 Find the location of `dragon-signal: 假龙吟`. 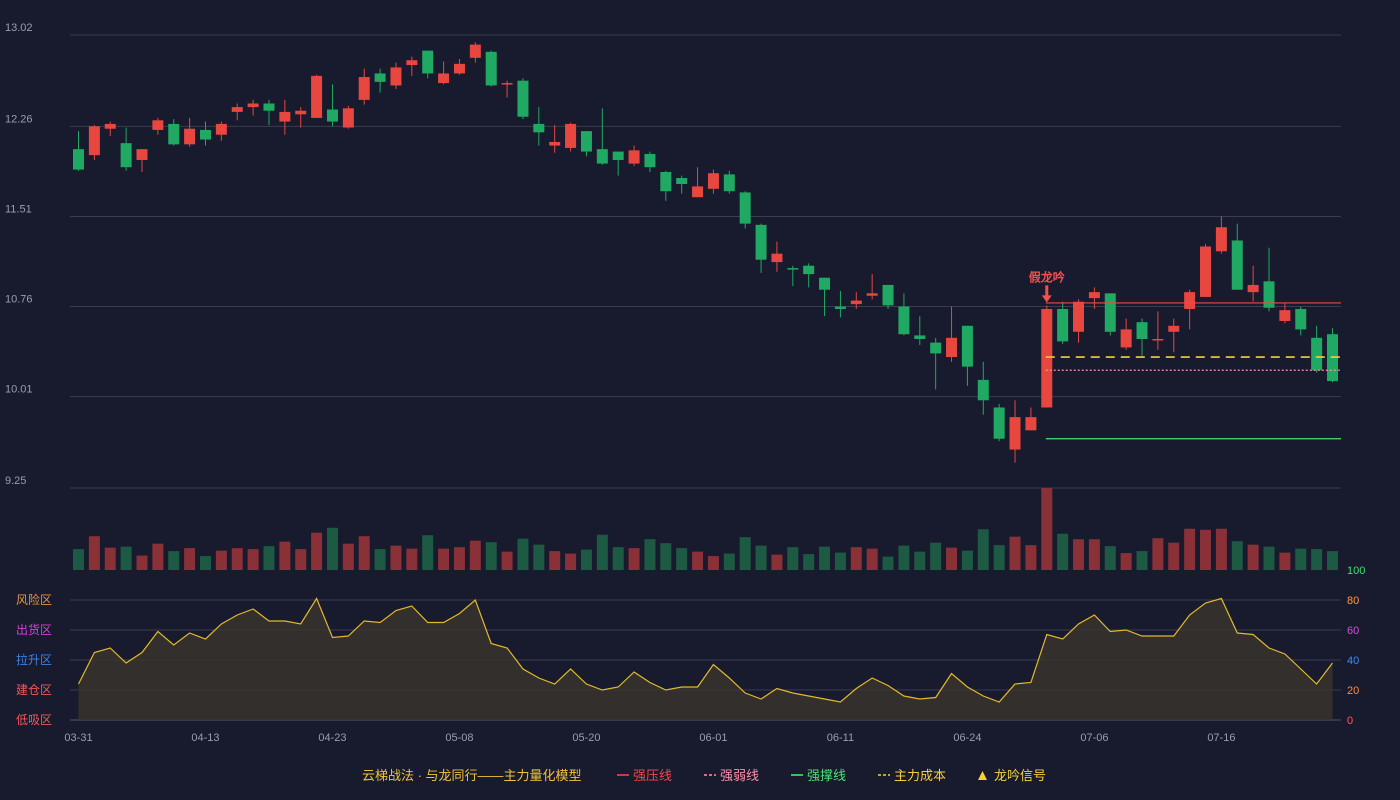

dragon-signal: 假龙吟 is located at coordinates (1047, 286).